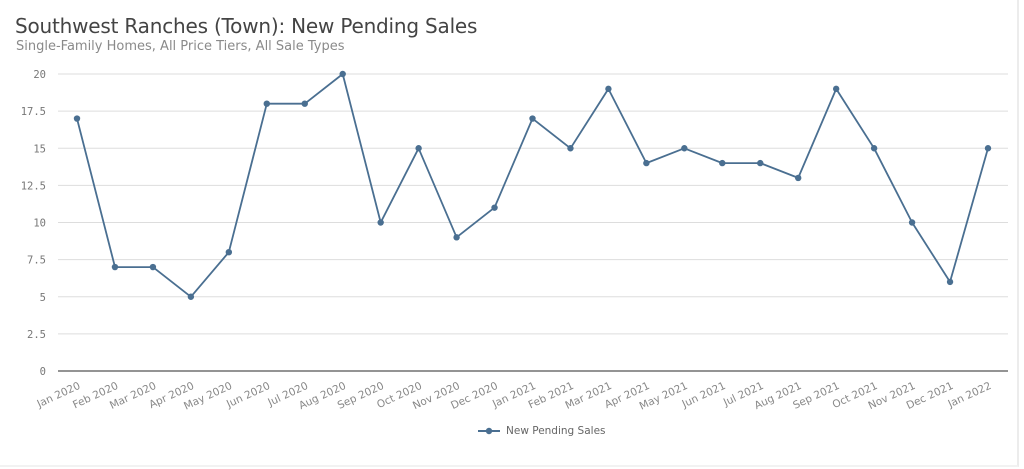 The image size is (1024, 469). I want to click on x-tick-label: Jan 2022, so click(969, 395).